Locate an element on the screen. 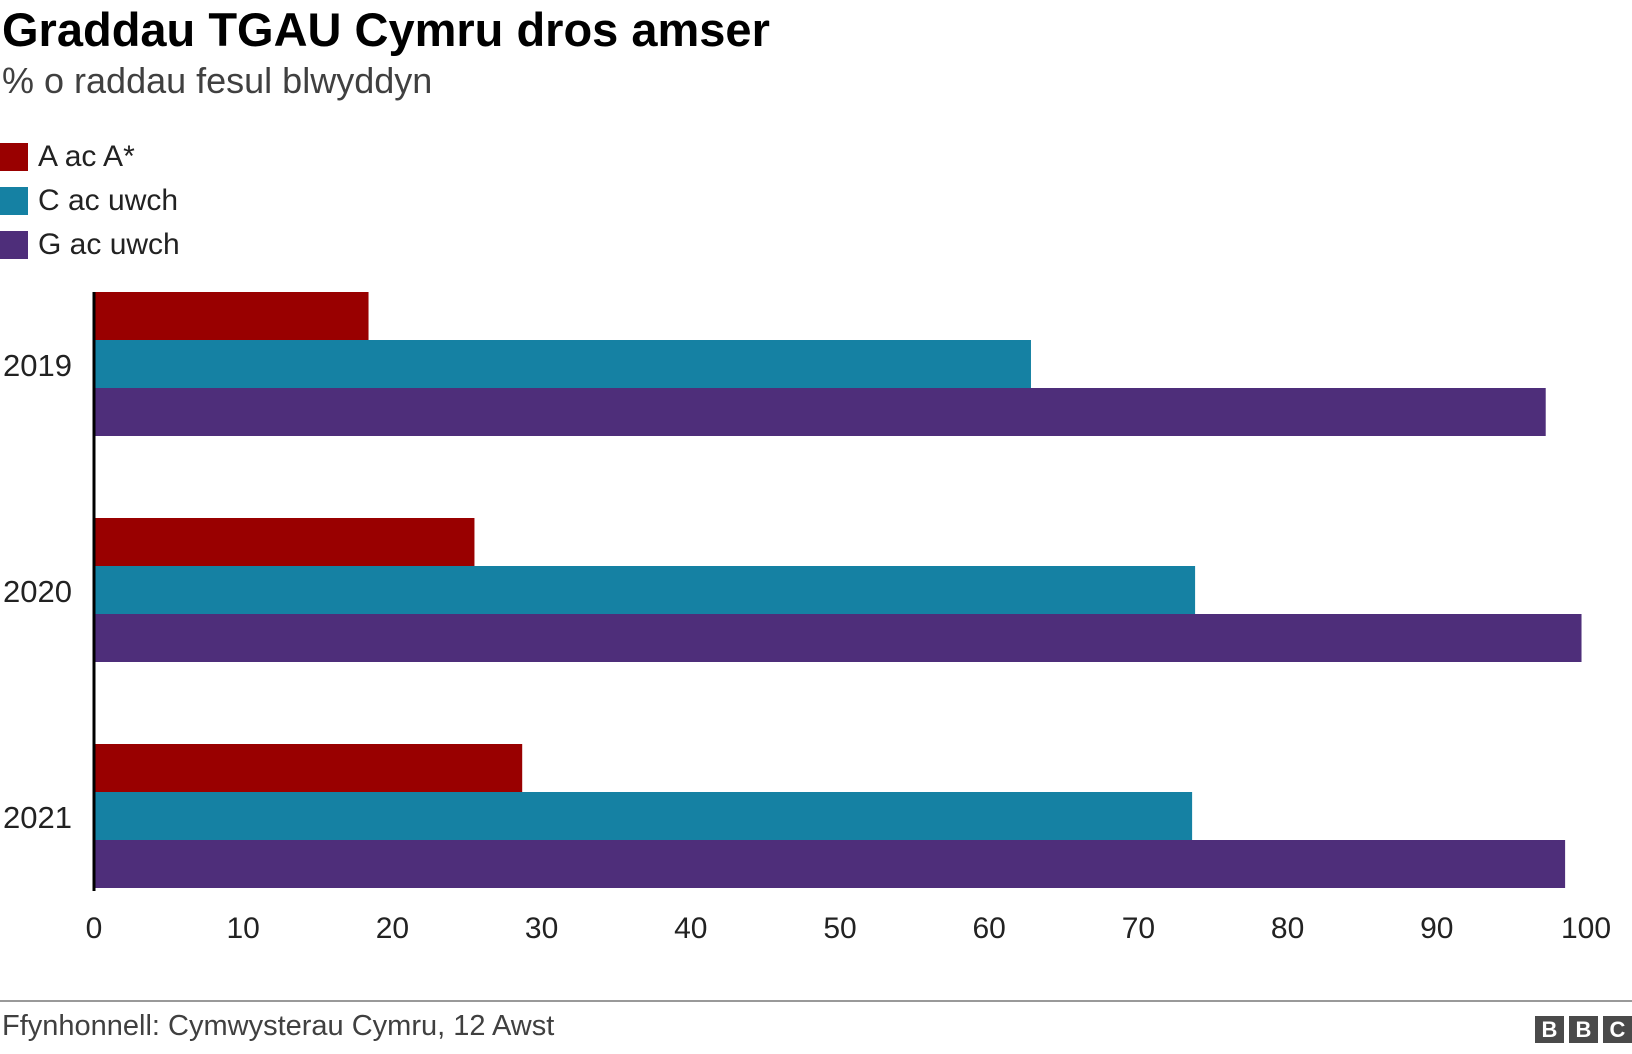 This screenshot has height=1054, width=1632. bar-2019-a is located at coordinates (231, 316).